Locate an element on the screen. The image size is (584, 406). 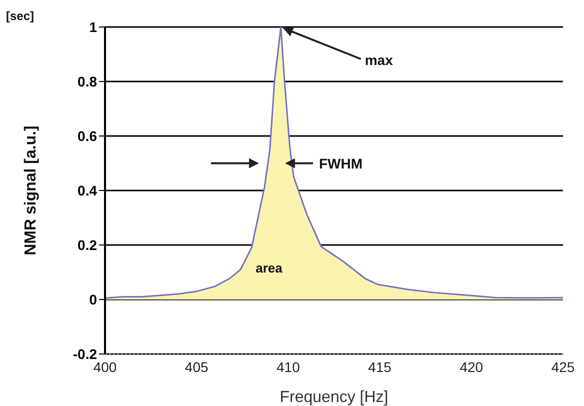
x-tick-label: 415 is located at coordinates (380, 366).